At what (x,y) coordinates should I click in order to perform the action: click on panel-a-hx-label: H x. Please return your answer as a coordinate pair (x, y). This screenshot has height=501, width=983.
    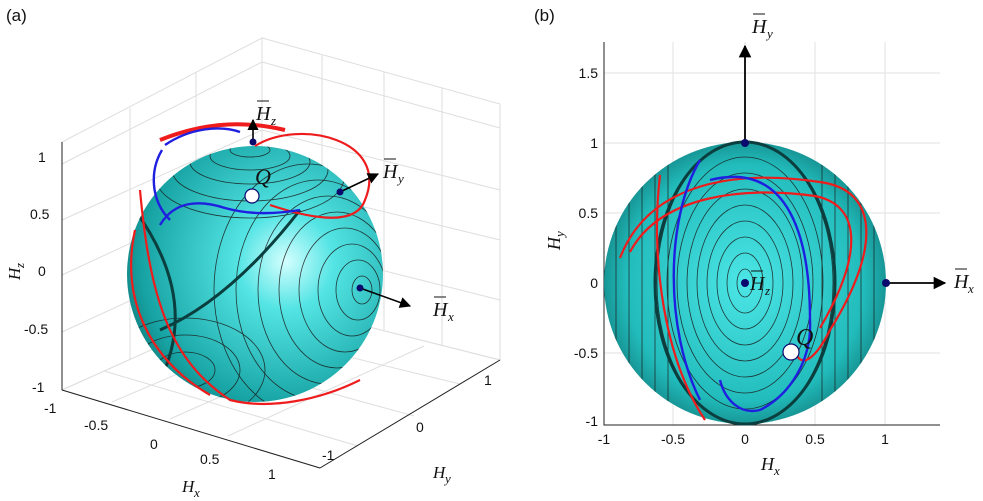
    Looking at the image, I should click on (443, 310).